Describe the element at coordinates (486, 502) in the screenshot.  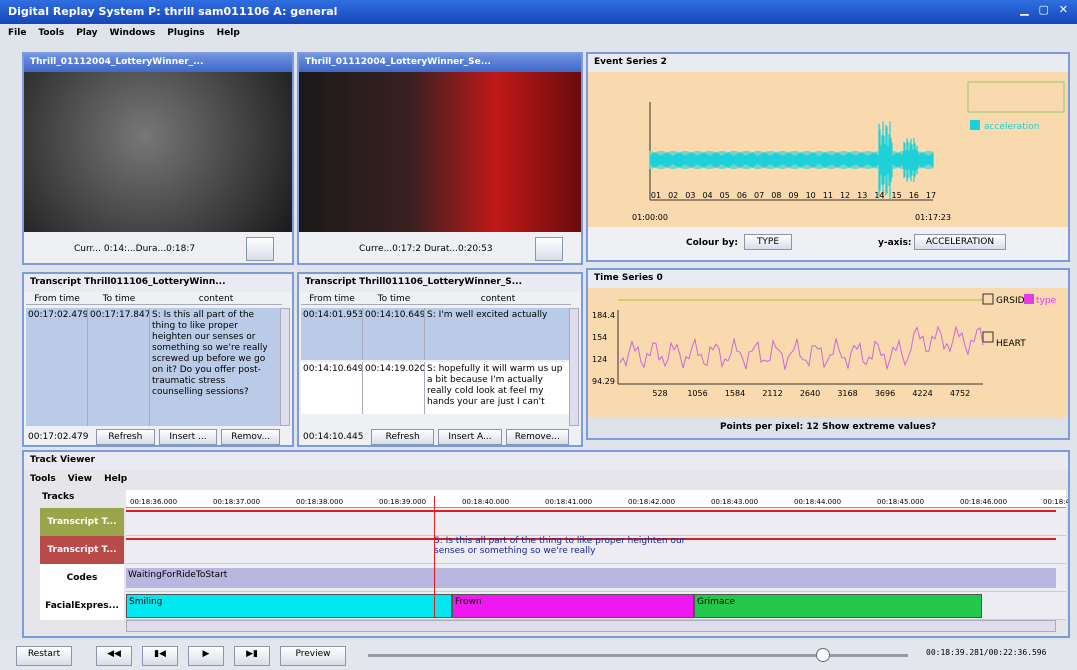
I see `time-label: 00:18:40.000` at that location.